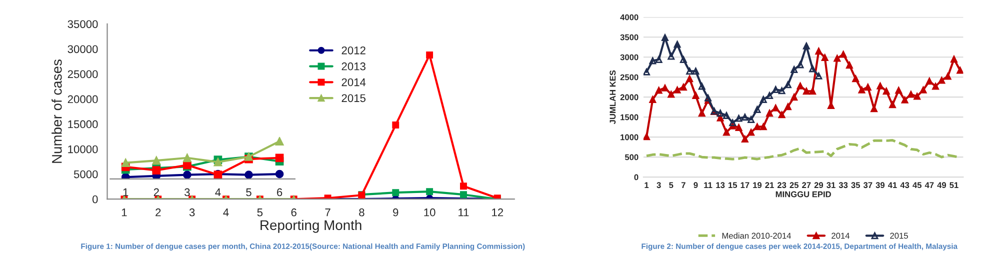 This screenshot has height=272, width=993. Describe the element at coordinates (311, 226) in the screenshot. I see `x-axis-title: Reporting Month` at that location.